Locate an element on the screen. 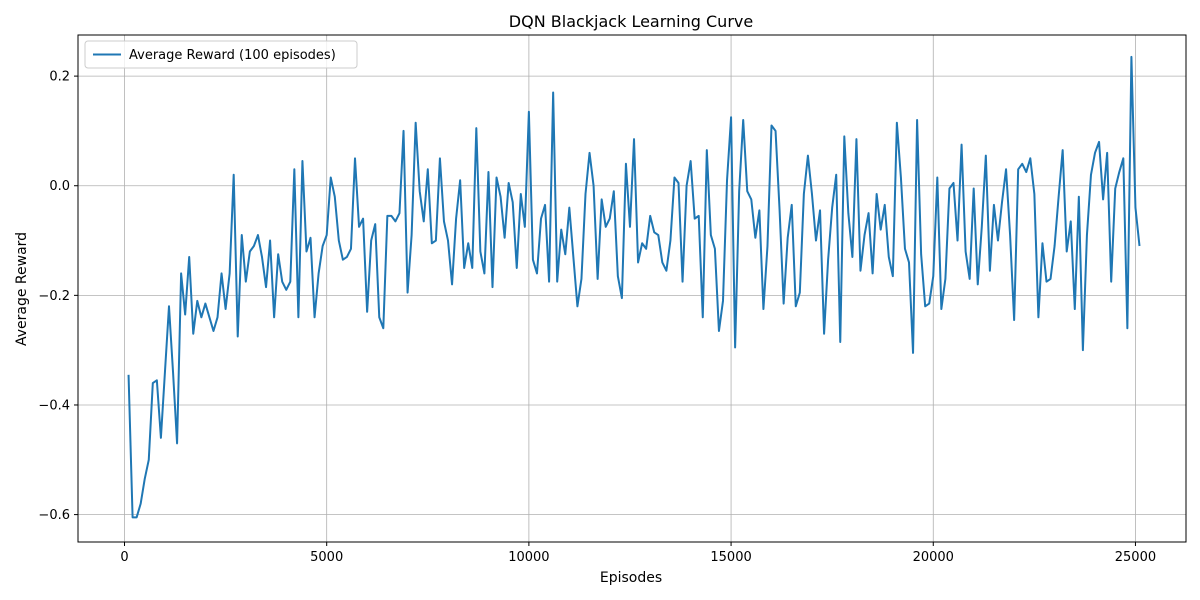  x-tick-label: 0 is located at coordinates (124, 557).